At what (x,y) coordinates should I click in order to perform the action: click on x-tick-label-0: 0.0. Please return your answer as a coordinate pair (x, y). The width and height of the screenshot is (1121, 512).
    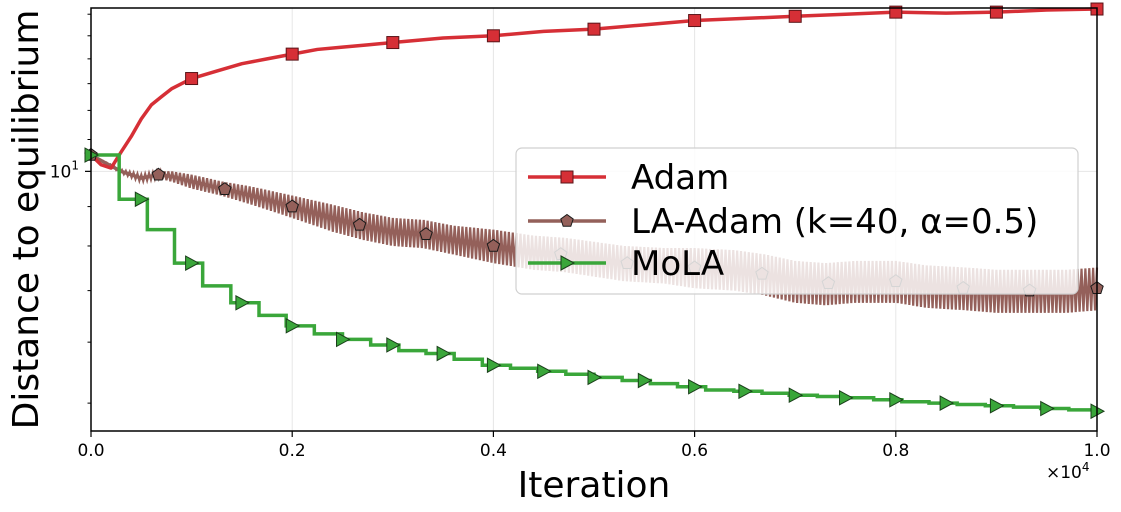
    Looking at the image, I should click on (90, 451).